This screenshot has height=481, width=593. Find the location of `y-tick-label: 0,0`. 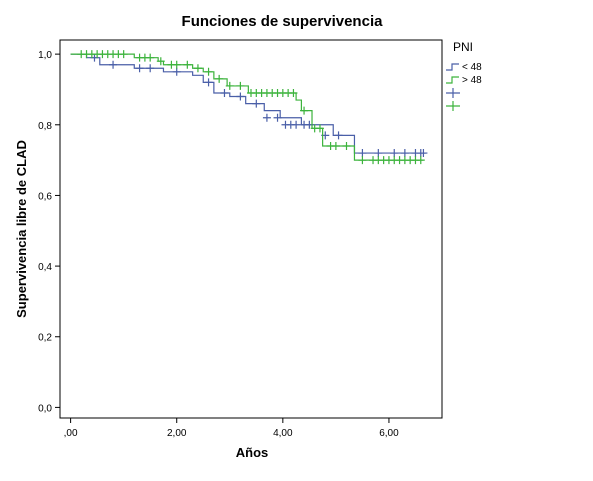

y-tick-label: 0,0 is located at coordinates (45, 408).